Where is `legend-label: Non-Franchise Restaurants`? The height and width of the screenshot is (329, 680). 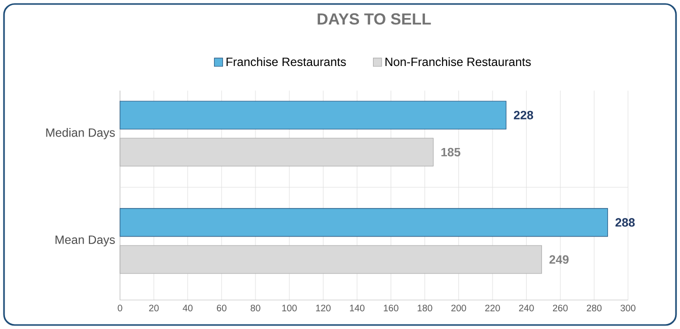 legend-label: Non-Franchise Restaurants is located at coordinates (458, 61).